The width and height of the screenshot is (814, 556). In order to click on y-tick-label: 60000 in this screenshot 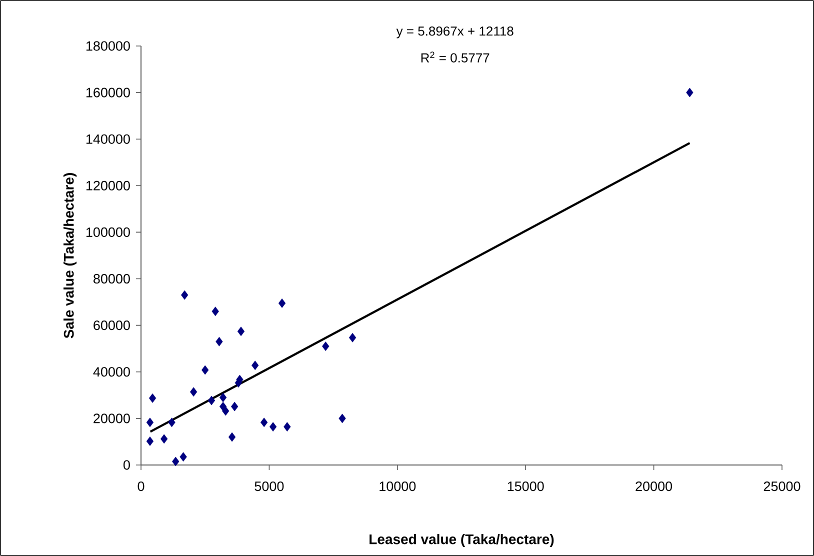, I will do `click(112, 325)`.